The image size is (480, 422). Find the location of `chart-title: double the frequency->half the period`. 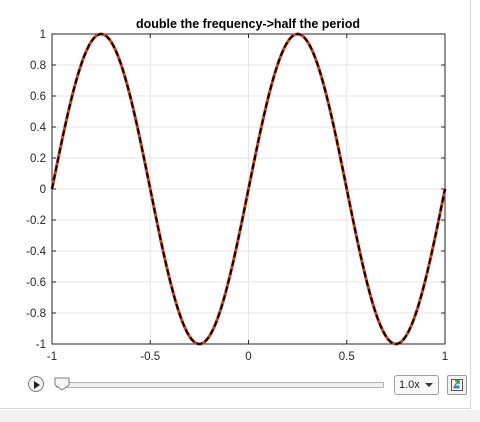

chart-title: double the frequency->half the period is located at coordinates (248, 24).